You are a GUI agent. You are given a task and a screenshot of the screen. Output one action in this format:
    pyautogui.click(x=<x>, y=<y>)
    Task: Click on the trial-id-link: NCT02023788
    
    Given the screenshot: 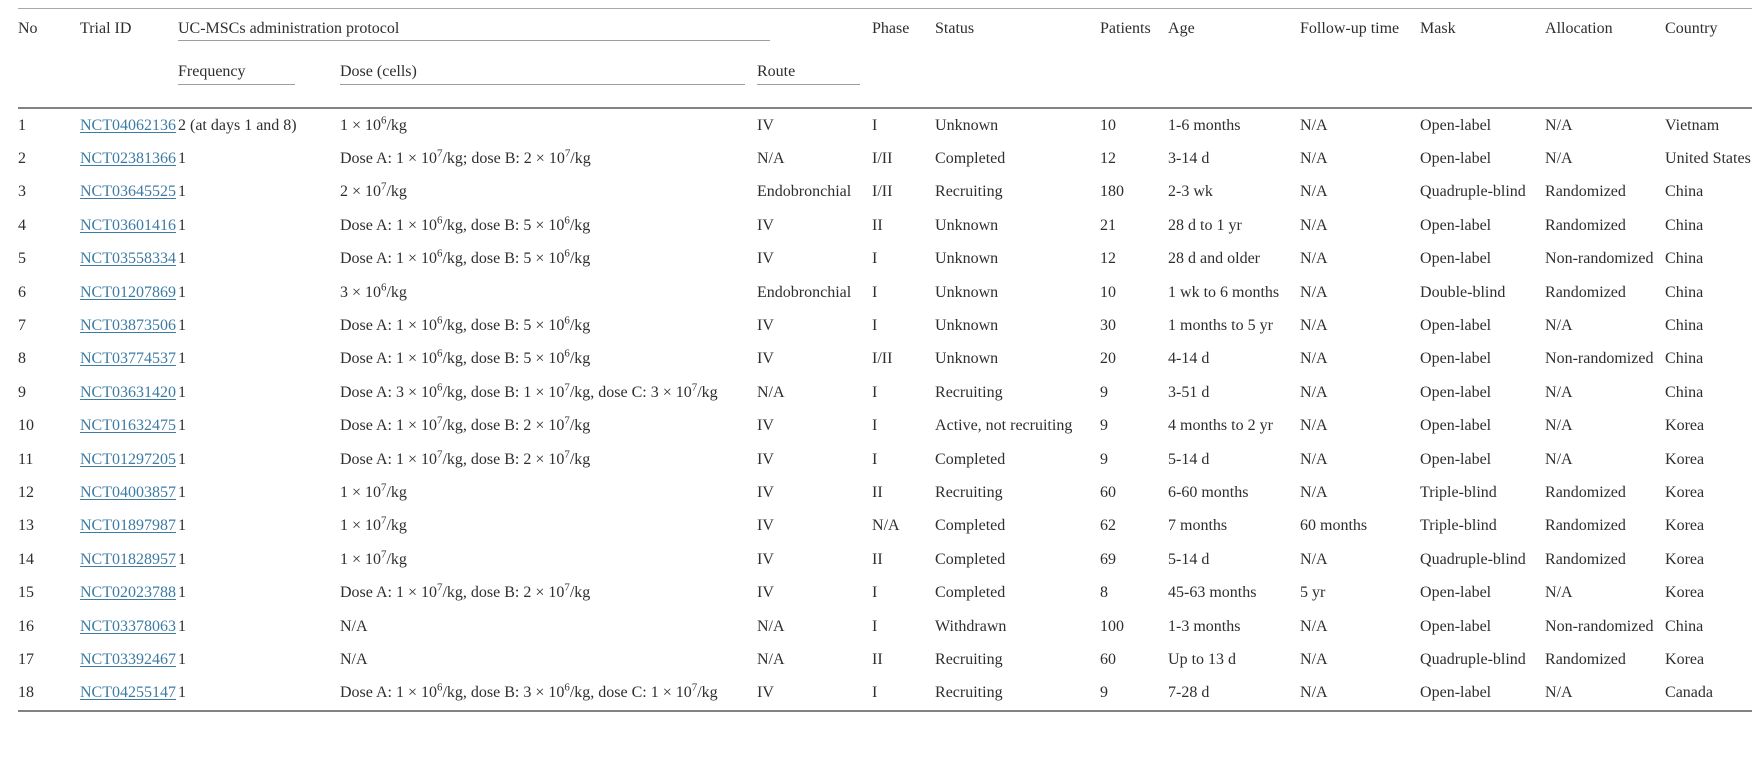 What is the action you would take?
    pyautogui.click(x=128, y=593)
    